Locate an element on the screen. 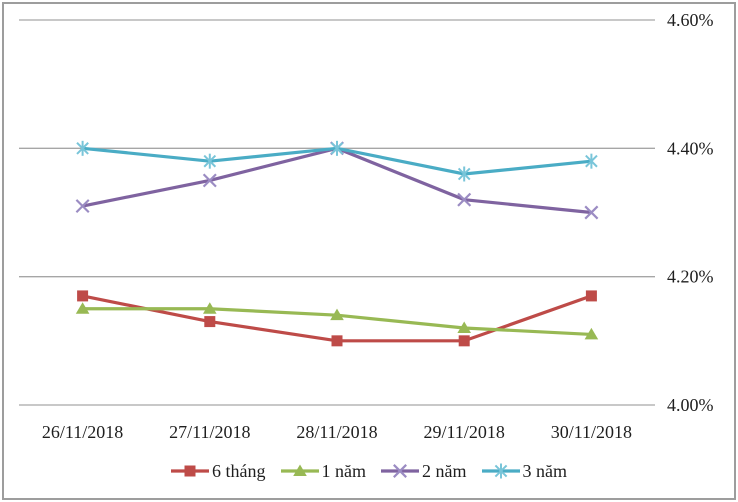 Image resolution: width=738 pixels, height=502 pixels. legend-item-6-thang: 6 tháng is located at coordinates (218, 471).